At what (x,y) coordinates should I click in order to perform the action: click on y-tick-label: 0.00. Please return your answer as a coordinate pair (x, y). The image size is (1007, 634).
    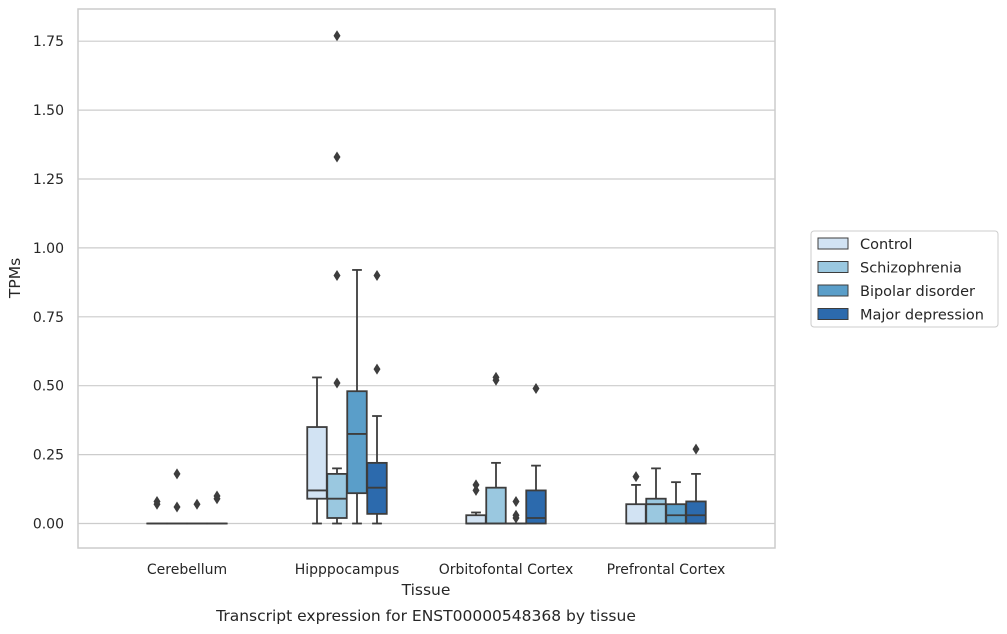
    Looking at the image, I should click on (48, 525).